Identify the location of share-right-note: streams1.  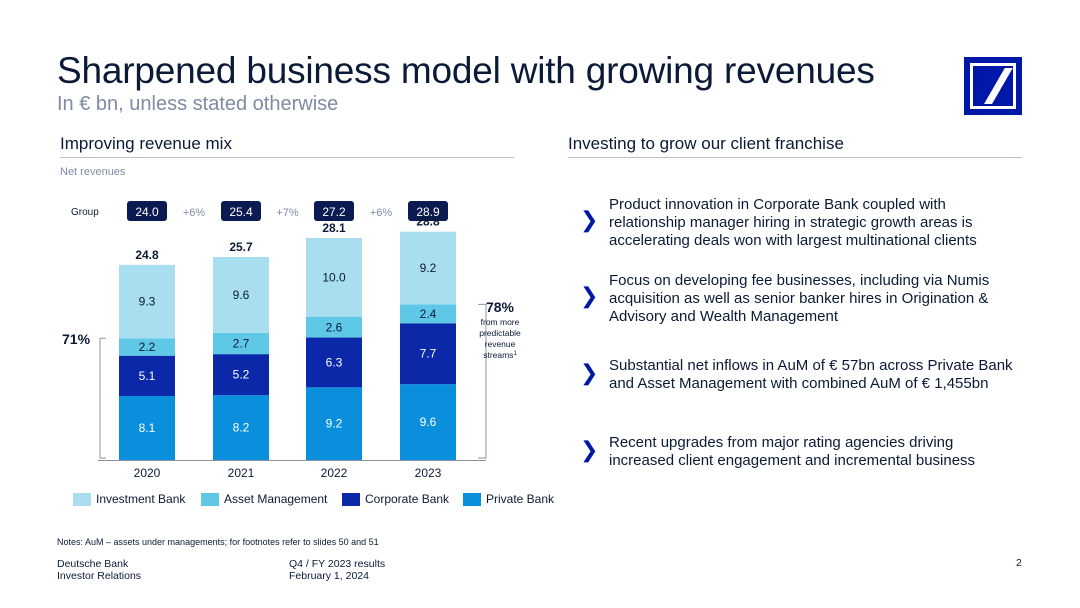
(500, 355).